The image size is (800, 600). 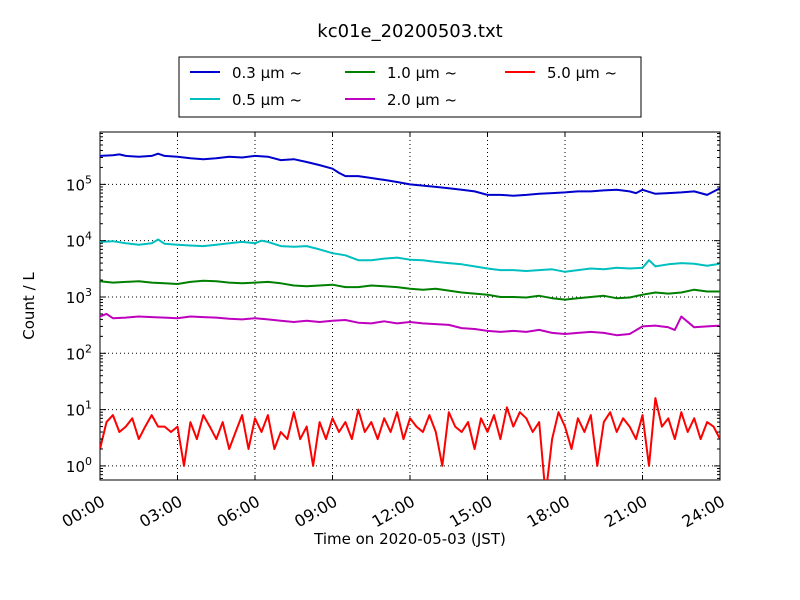 I want to click on legend: 0.3 μm ~ 0.5 μm ~ 1.0 μm ~ 2.0 μm ~ 5.0 μm ~, so click(x=410, y=87).